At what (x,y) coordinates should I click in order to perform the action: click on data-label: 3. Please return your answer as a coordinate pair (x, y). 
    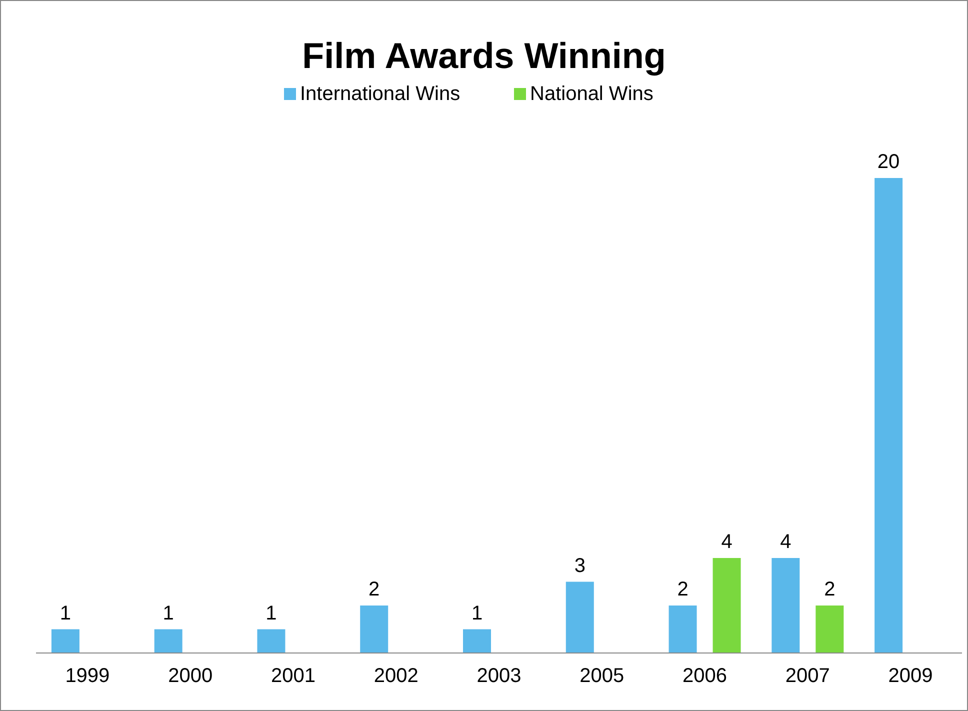
    Looking at the image, I should click on (580, 565).